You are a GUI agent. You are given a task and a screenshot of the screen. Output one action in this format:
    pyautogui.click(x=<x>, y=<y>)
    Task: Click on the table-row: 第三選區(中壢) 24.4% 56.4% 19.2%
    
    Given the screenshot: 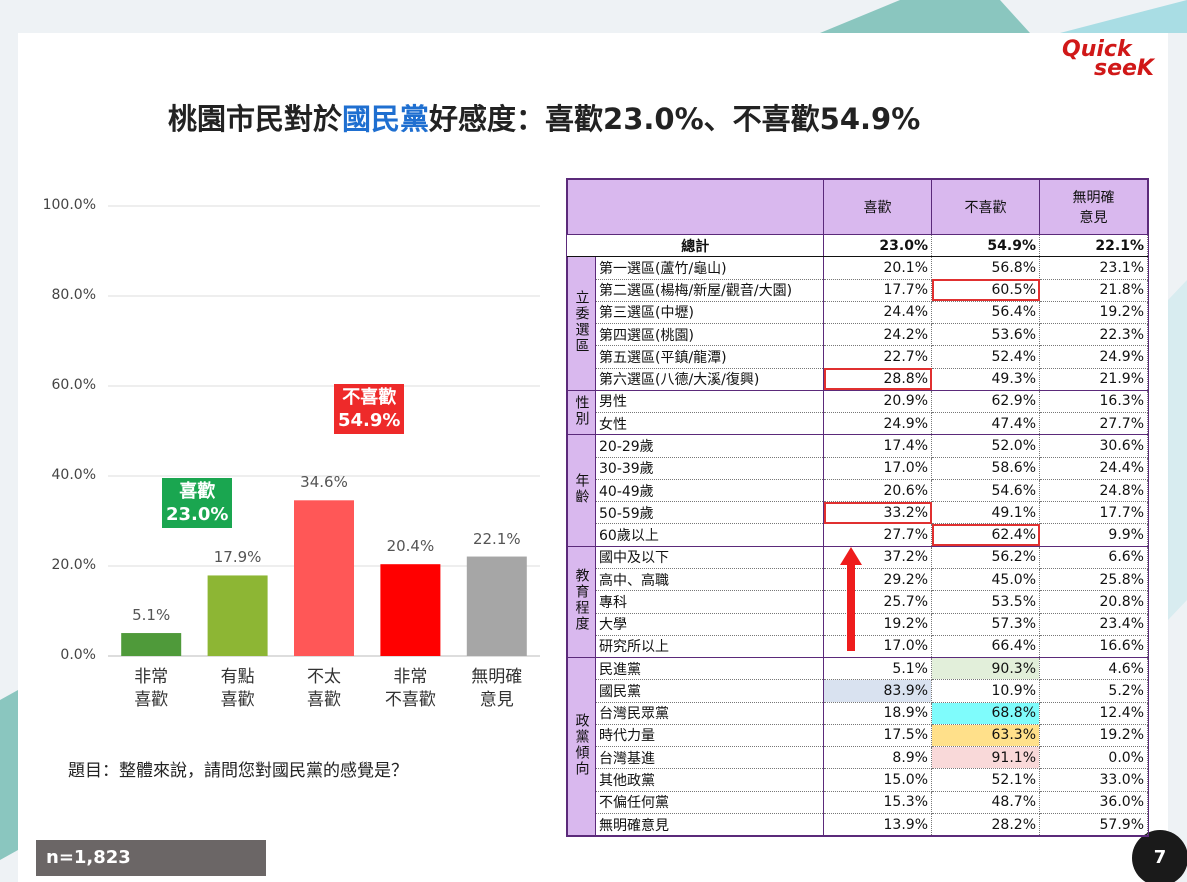 What is the action you would take?
    pyautogui.click(x=858, y=313)
    